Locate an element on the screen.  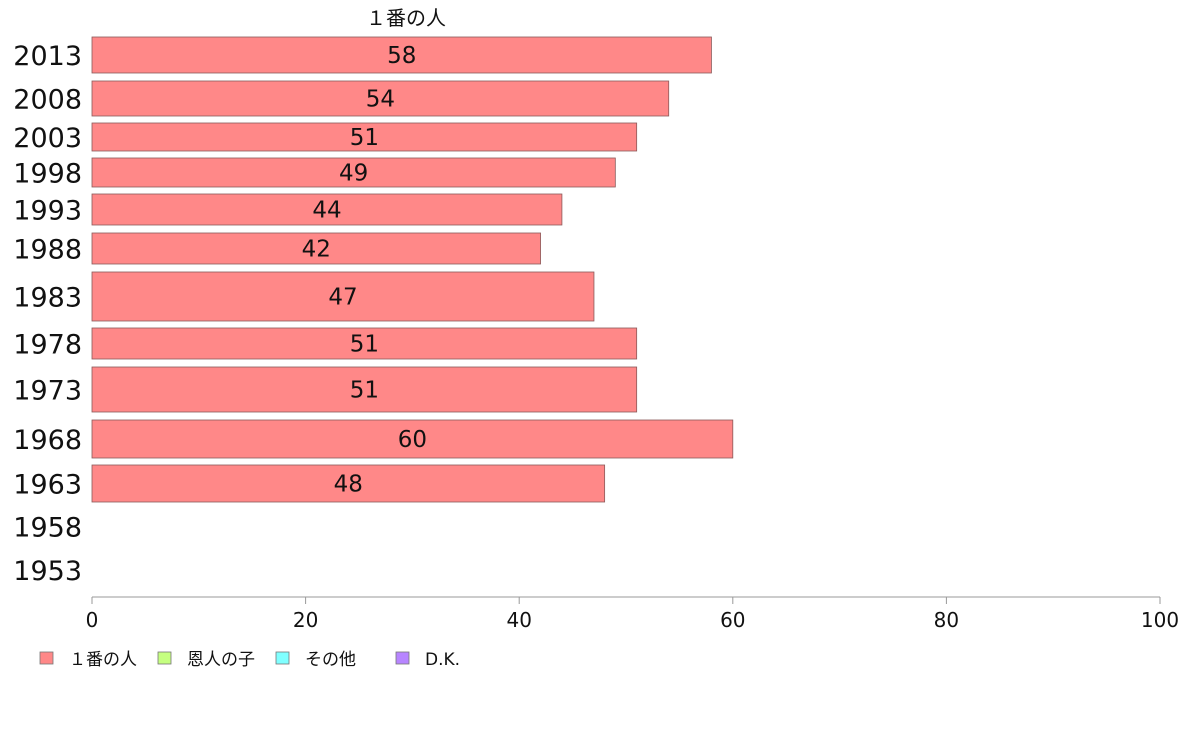
y-tick-label: 1958 is located at coordinates (47, 528).